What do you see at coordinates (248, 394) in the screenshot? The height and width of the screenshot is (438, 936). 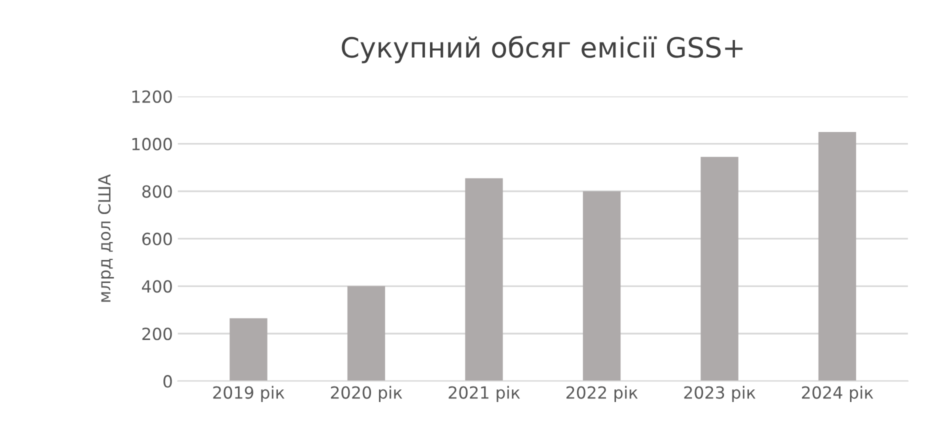 I see `x-tick-label: 2019 рік` at bounding box center [248, 394].